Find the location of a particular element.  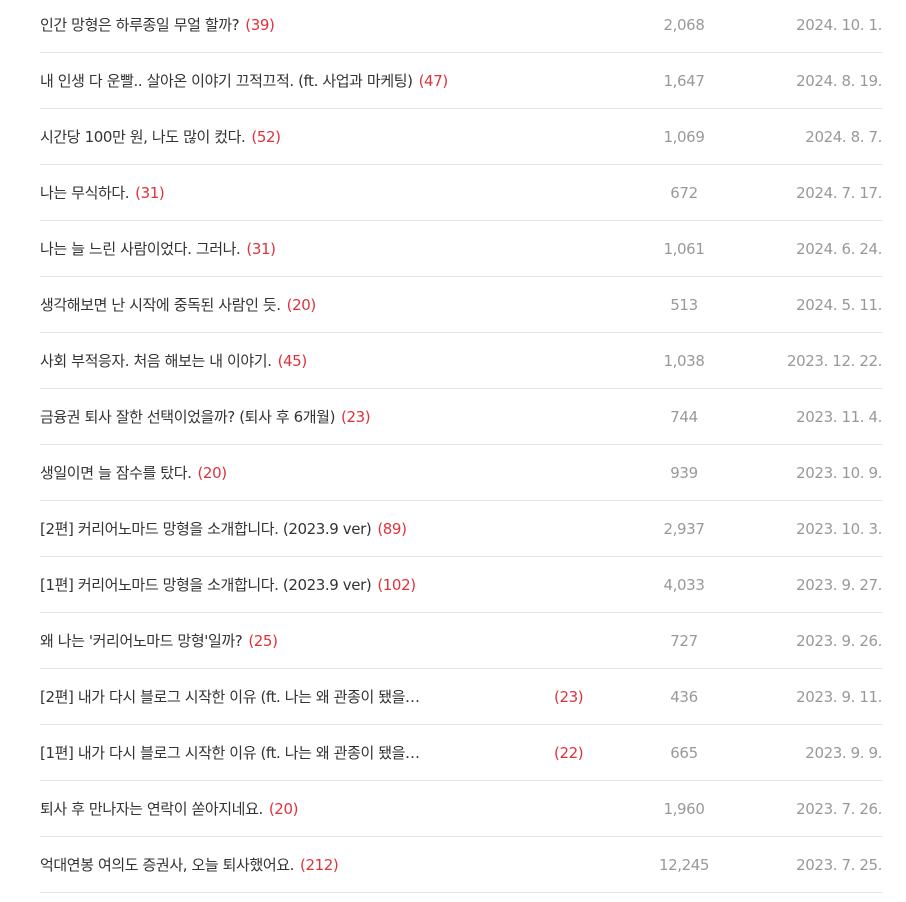

post-title-cell: 금융권 퇴사 잘한 선택이었을까? (퇴사 후 6개월) (23) is located at coordinates (335, 416).